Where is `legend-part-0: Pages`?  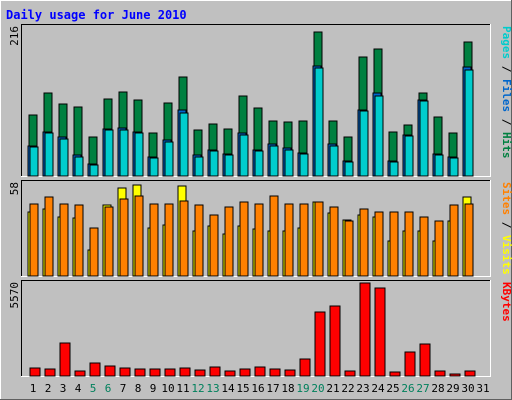 legend-part-0: Pages is located at coordinates (506, 42).